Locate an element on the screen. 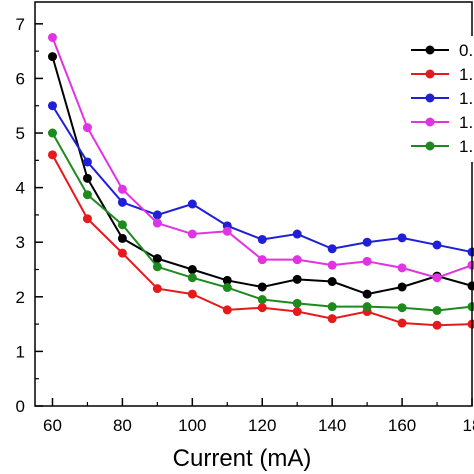  legend: 0. 1. 1. 1. 1. is located at coordinates (439, 99).